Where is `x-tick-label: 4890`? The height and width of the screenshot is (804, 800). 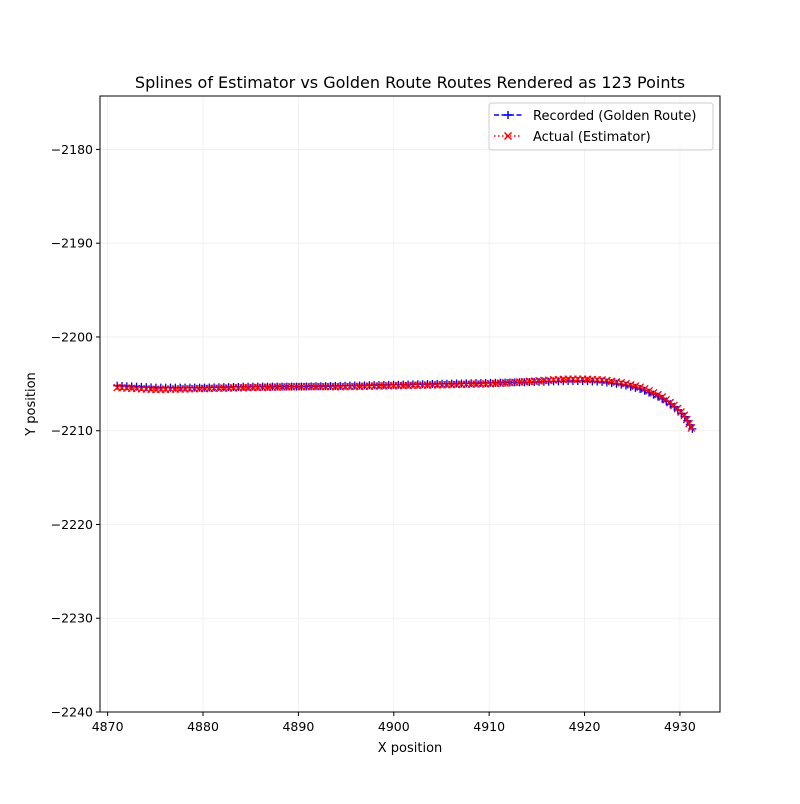 x-tick-label: 4890 is located at coordinates (298, 726).